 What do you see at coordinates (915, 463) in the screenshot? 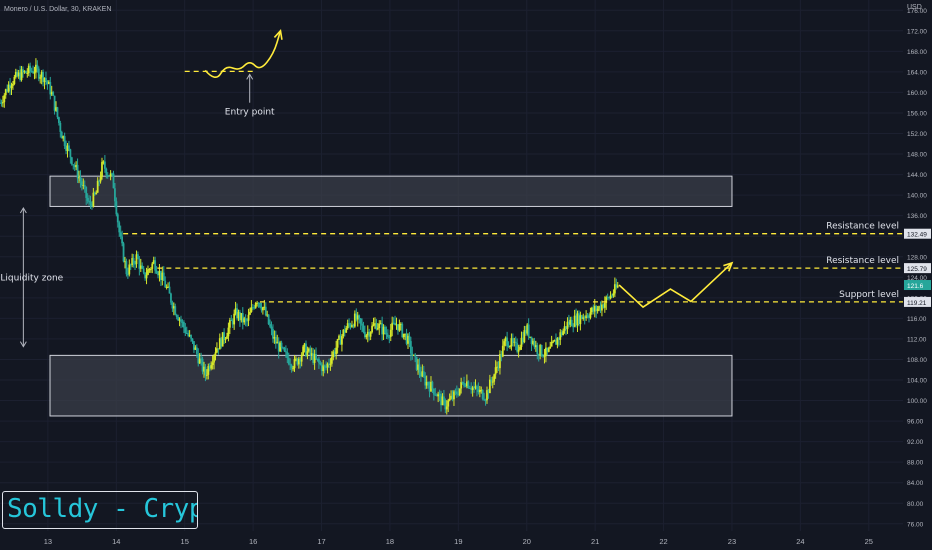
I see `y-tick-label: 88.00` at bounding box center [915, 463].